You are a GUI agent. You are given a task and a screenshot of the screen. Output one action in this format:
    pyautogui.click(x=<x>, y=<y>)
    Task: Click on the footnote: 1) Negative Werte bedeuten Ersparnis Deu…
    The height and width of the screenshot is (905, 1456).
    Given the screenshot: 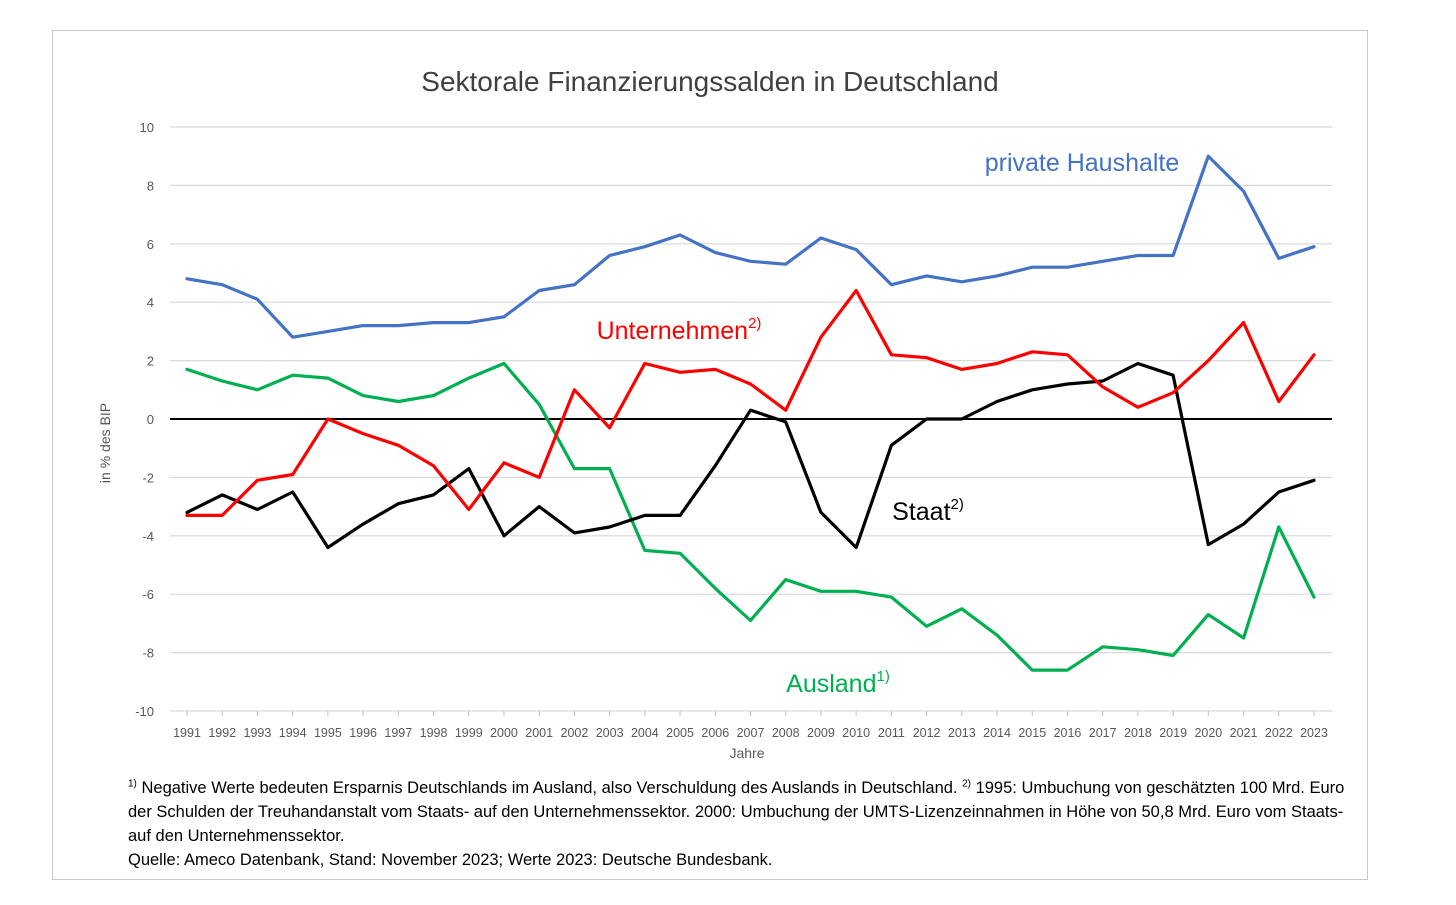 What is the action you would take?
    pyautogui.click(x=738, y=824)
    